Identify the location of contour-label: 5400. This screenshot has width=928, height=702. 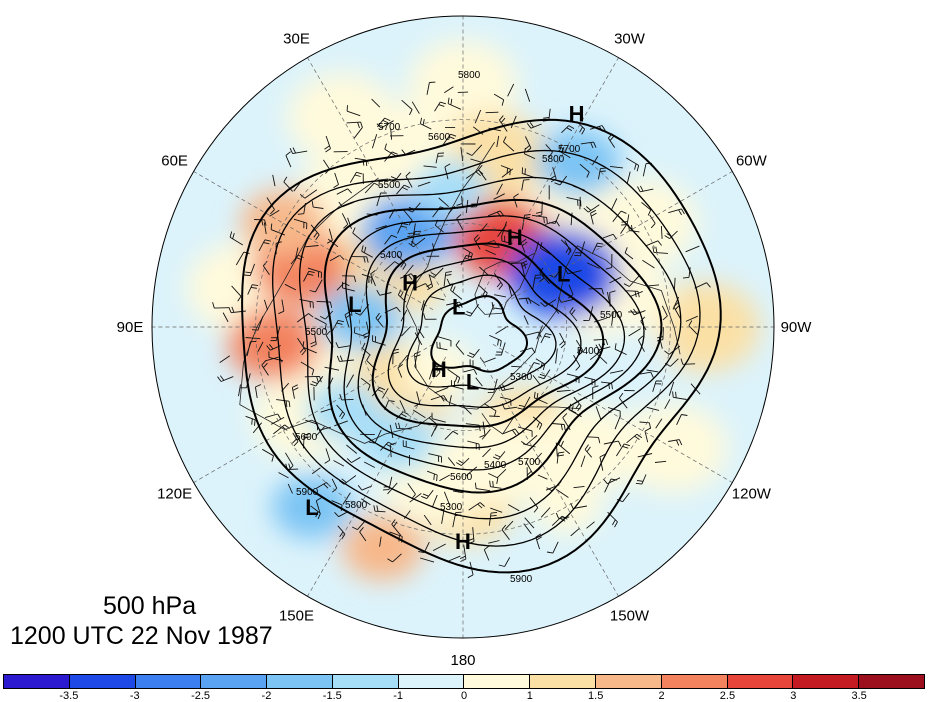
(495, 465).